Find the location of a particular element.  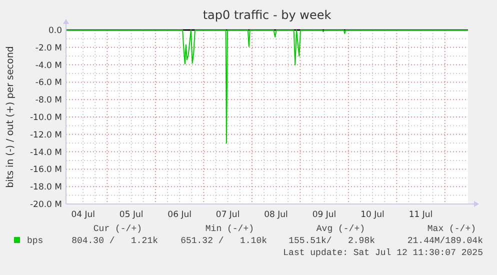

text: Last update: Sat Jul 12 11:30:07 2025 is located at coordinates (383, 253).